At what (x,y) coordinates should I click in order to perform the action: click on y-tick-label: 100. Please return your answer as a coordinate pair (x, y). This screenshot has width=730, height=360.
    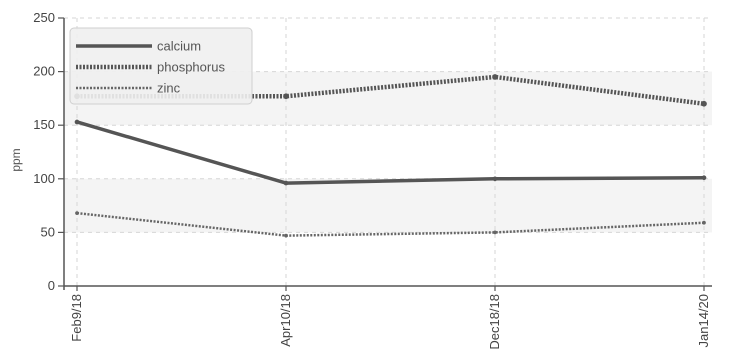
    Looking at the image, I should click on (44, 178).